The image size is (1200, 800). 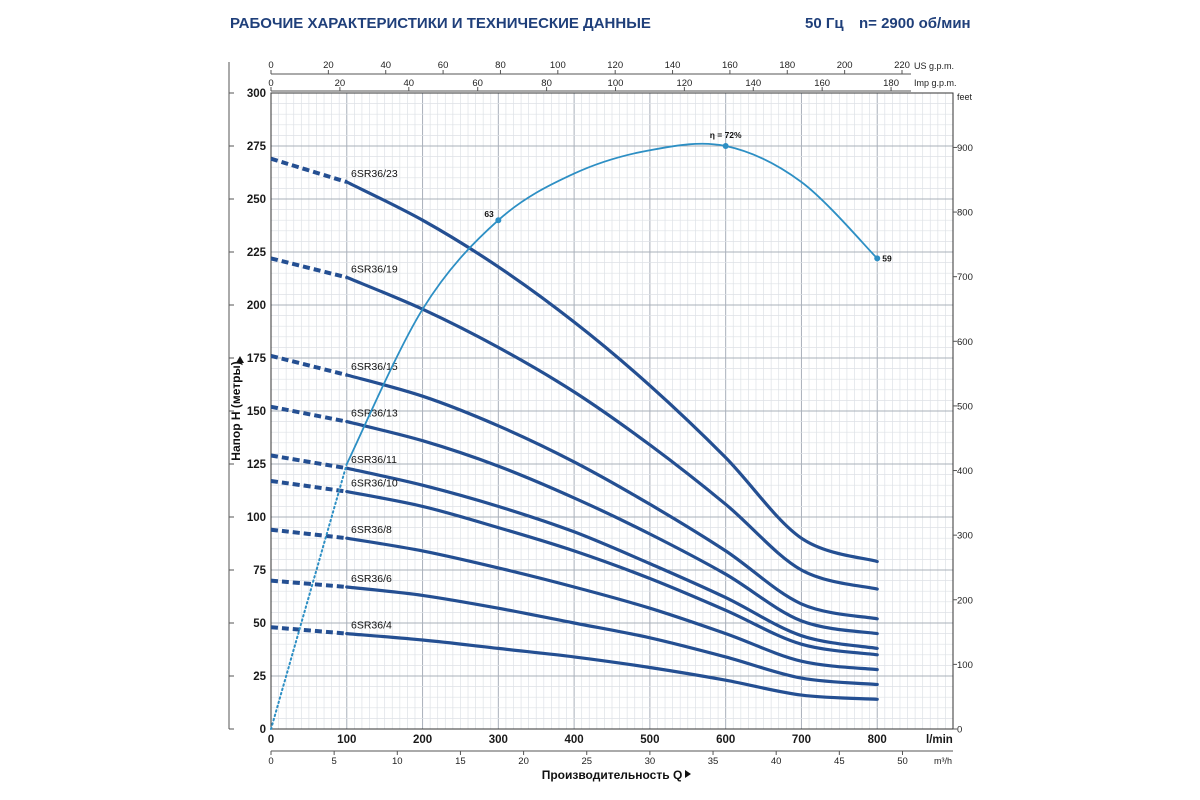 I want to click on x-tick-label-lmin: 500, so click(x=649, y=740).